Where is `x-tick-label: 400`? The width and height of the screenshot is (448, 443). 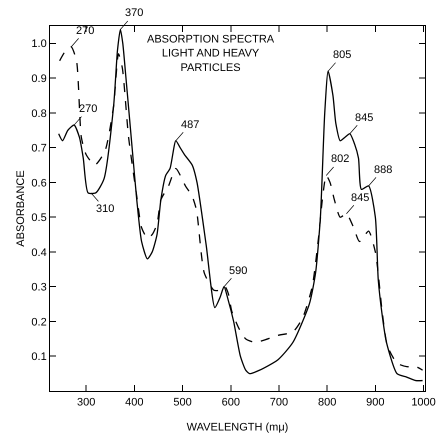
x-tick-label: 400 is located at coordinates (134, 402).